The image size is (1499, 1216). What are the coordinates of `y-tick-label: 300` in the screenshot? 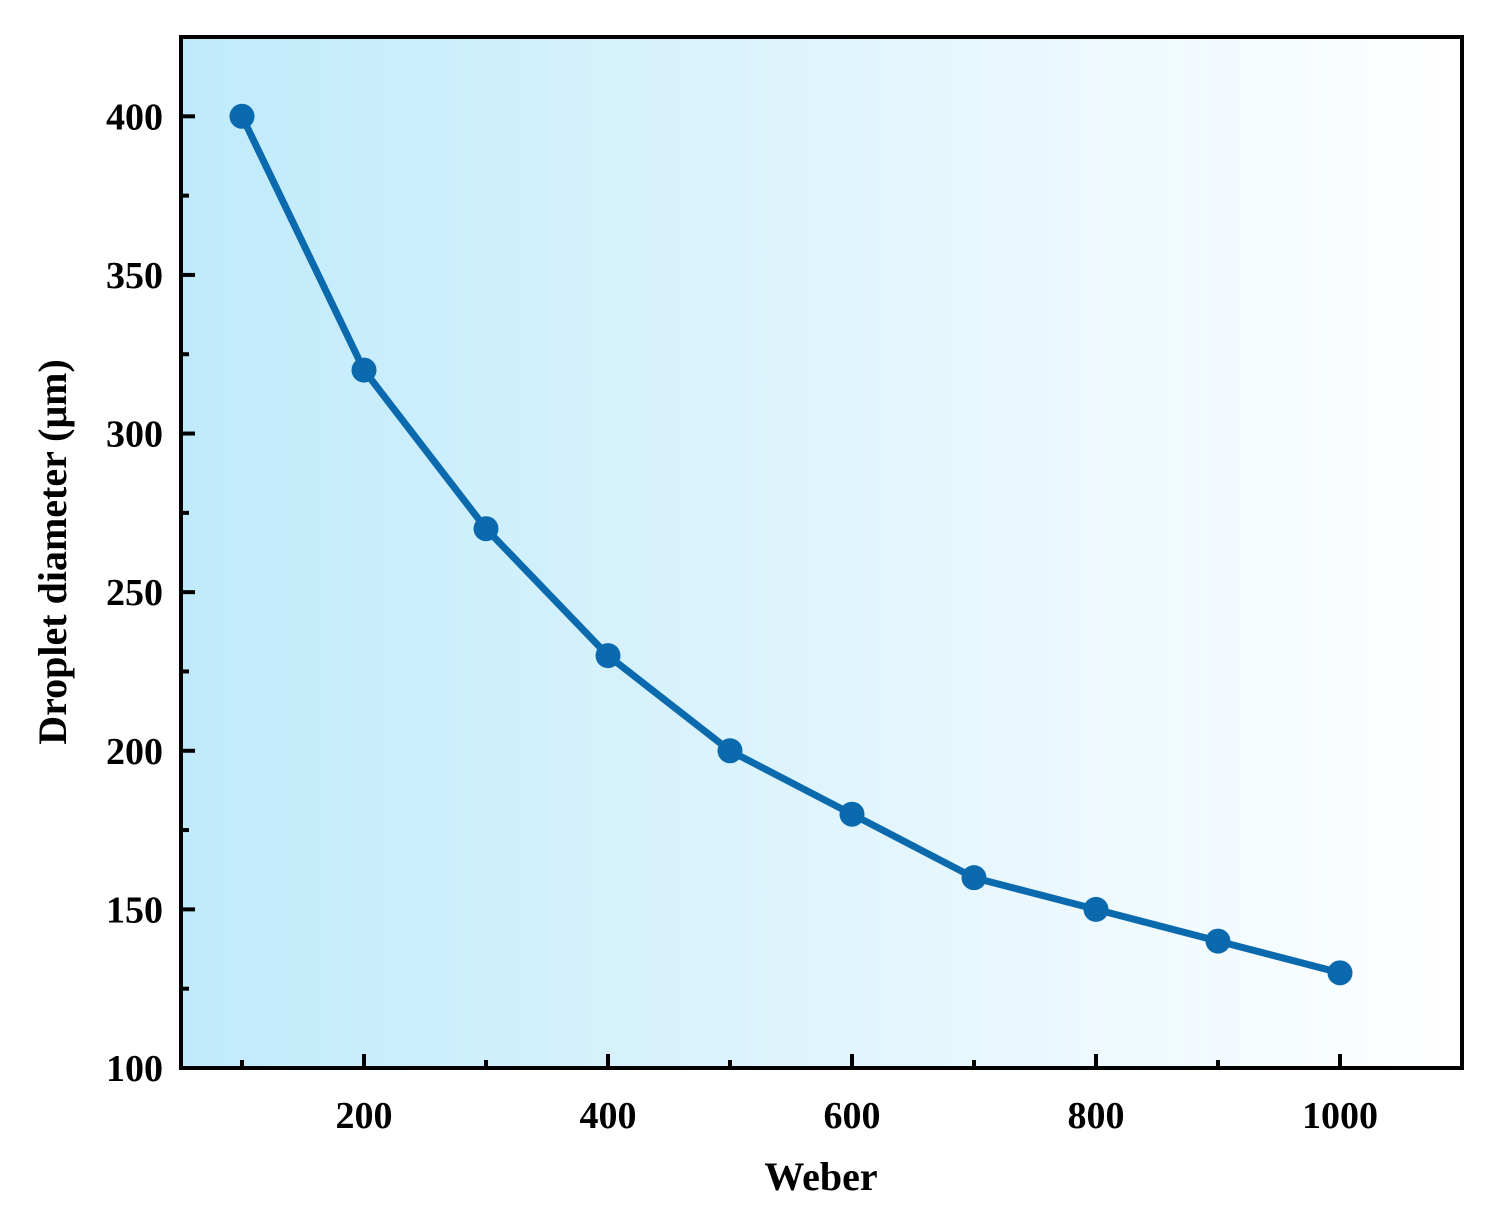 It's located at (134, 435).